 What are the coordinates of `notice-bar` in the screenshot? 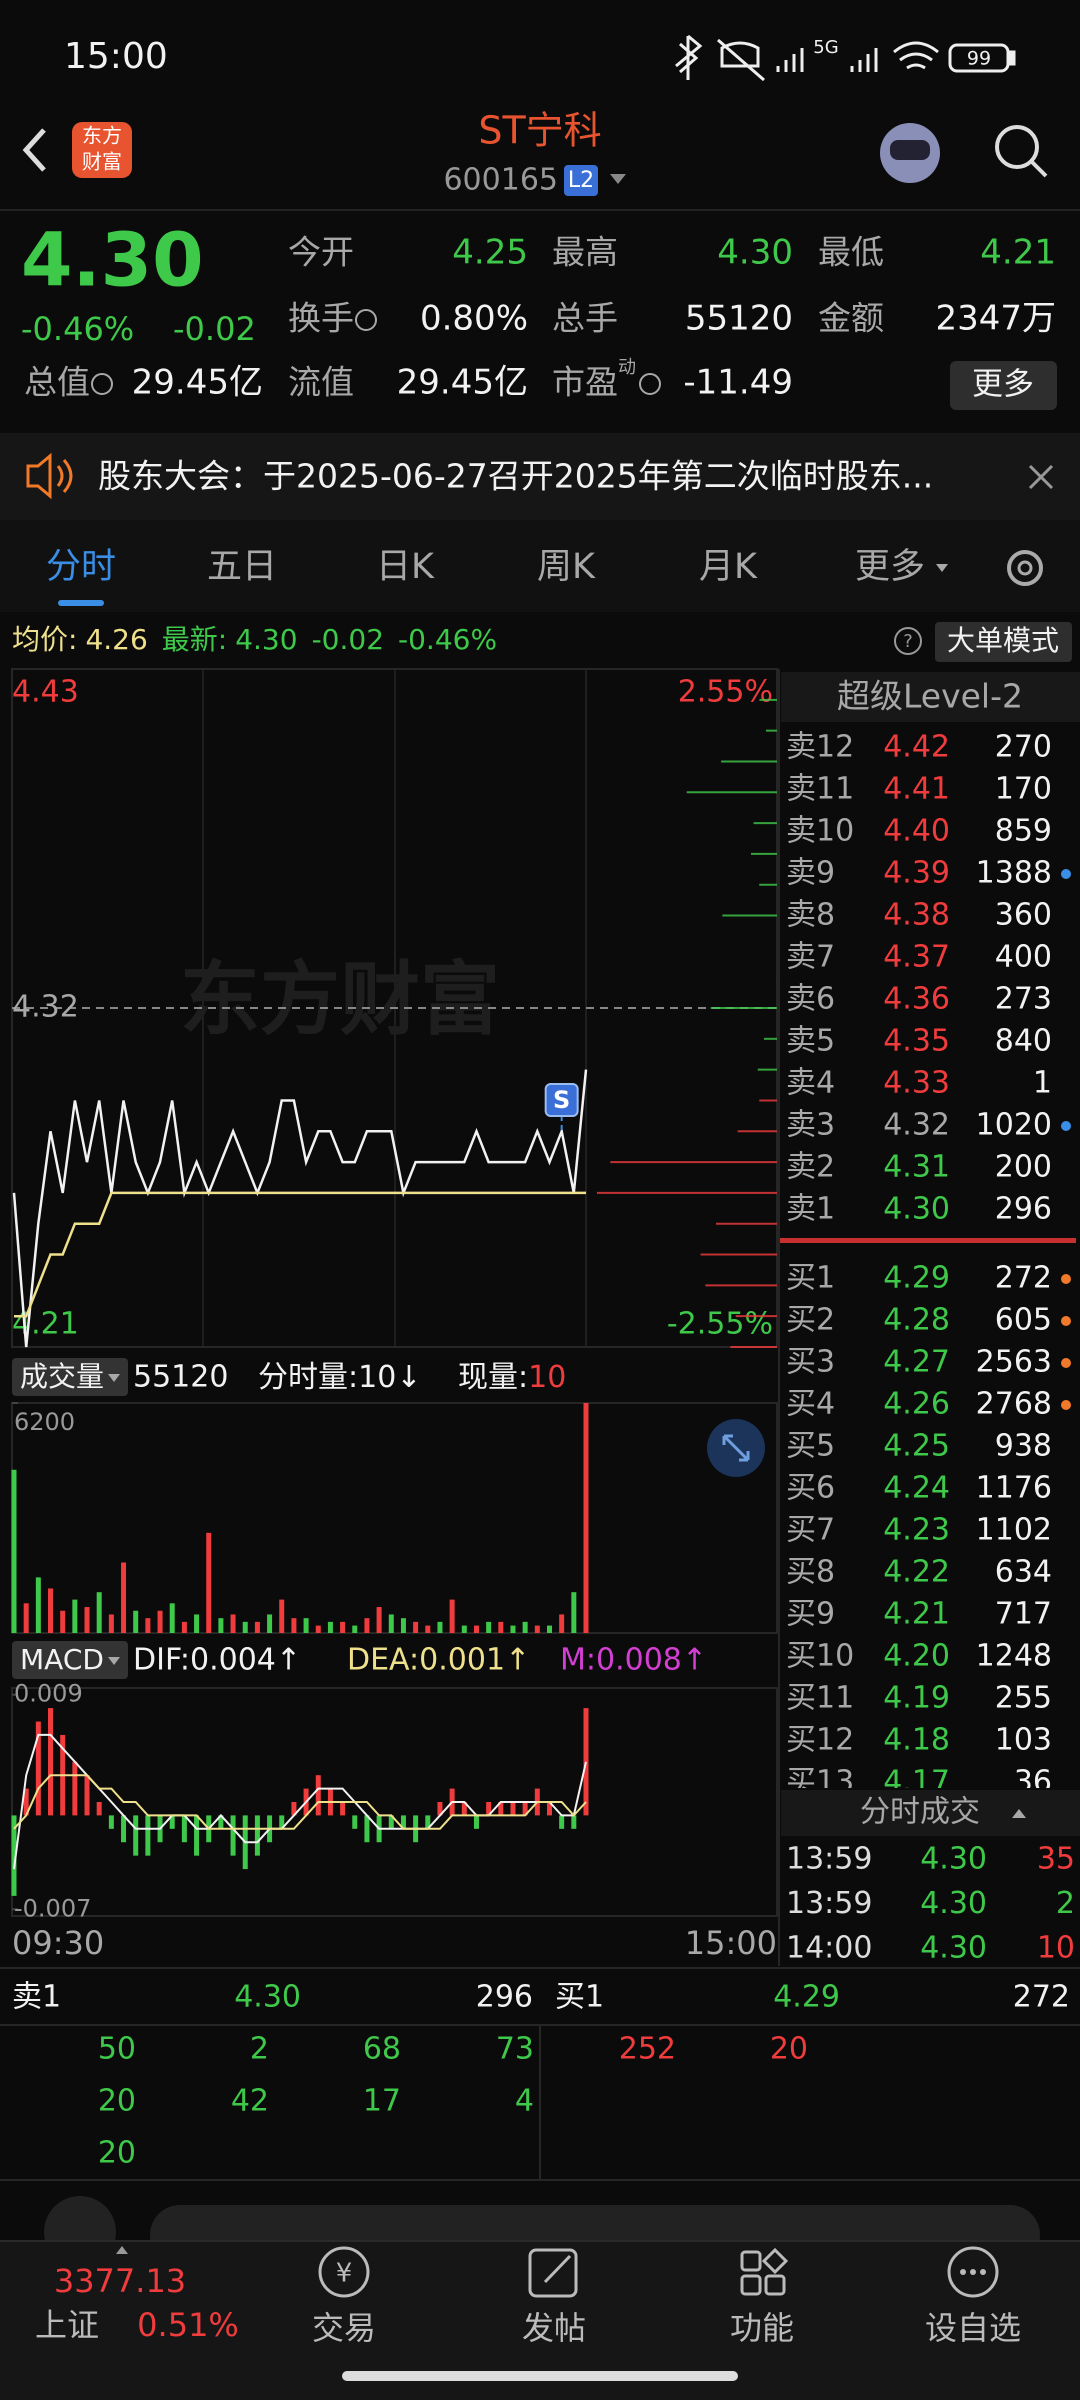 It's located at (540, 476).